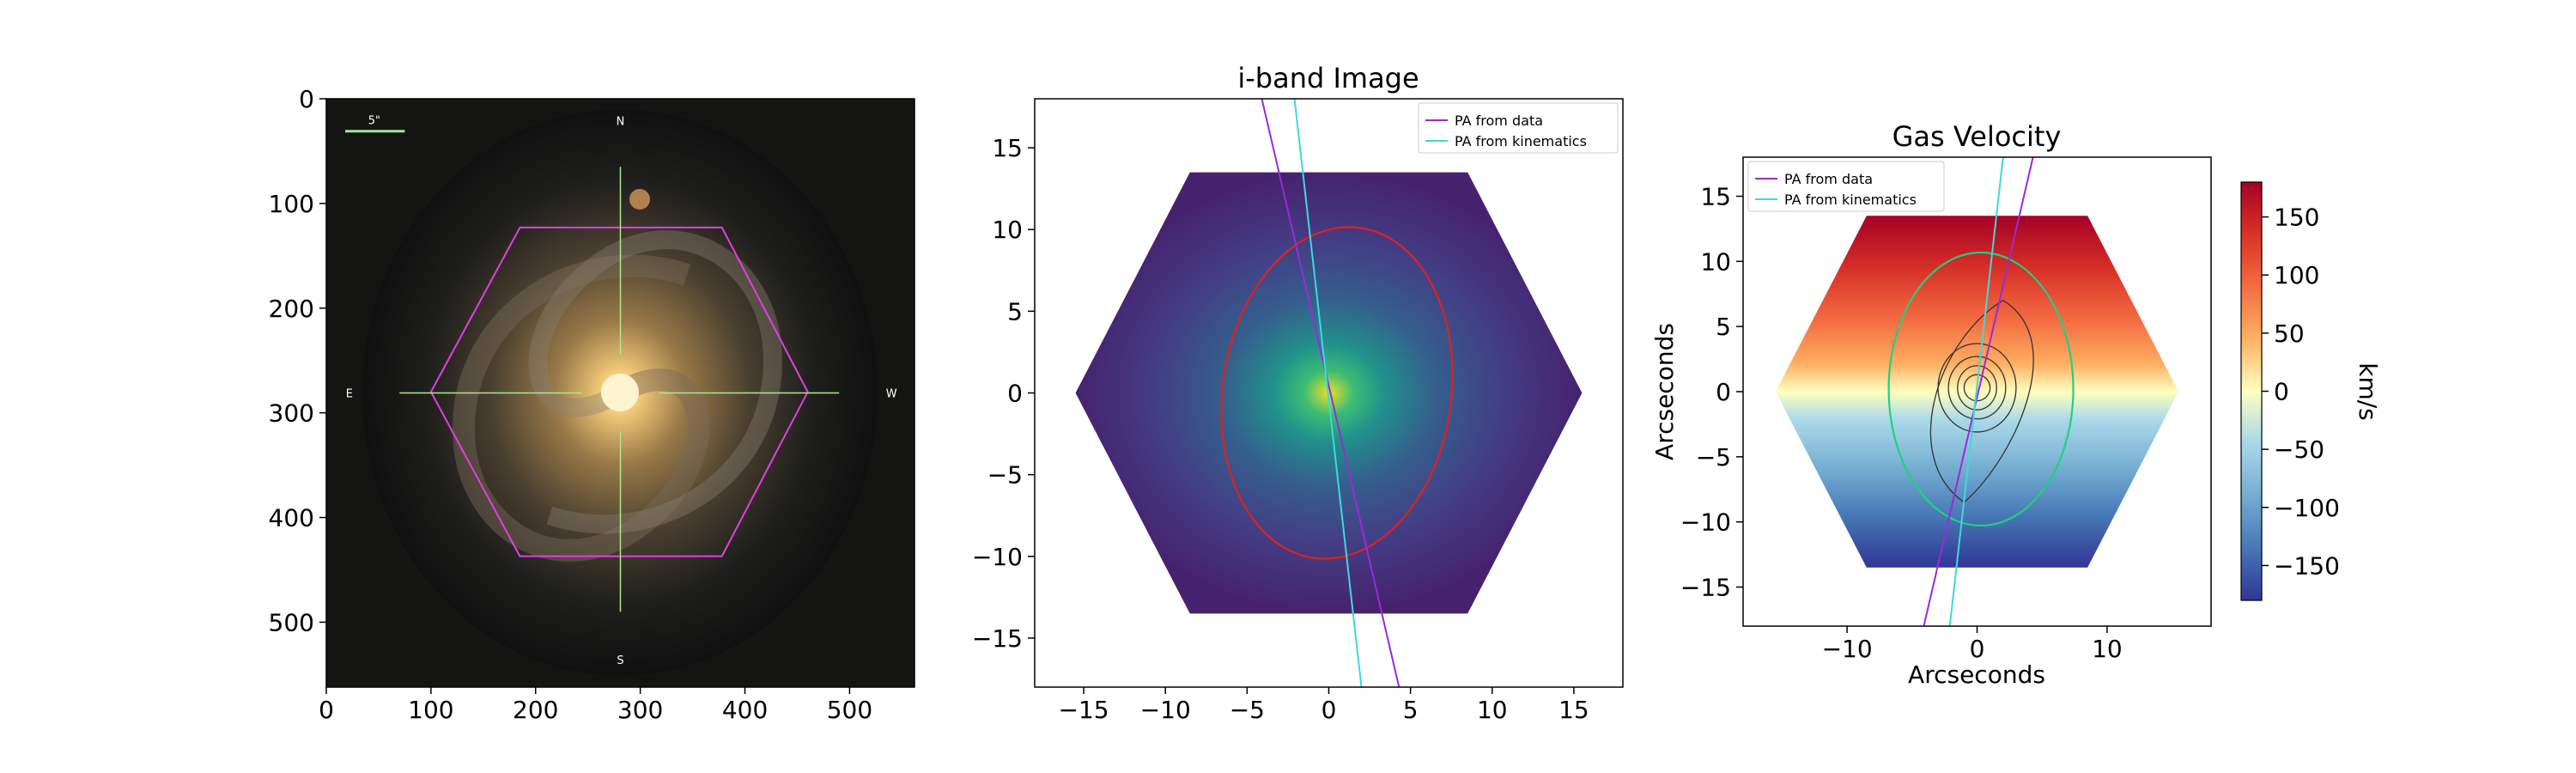  I want to click on y-tick-label: 300, so click(291, 413).